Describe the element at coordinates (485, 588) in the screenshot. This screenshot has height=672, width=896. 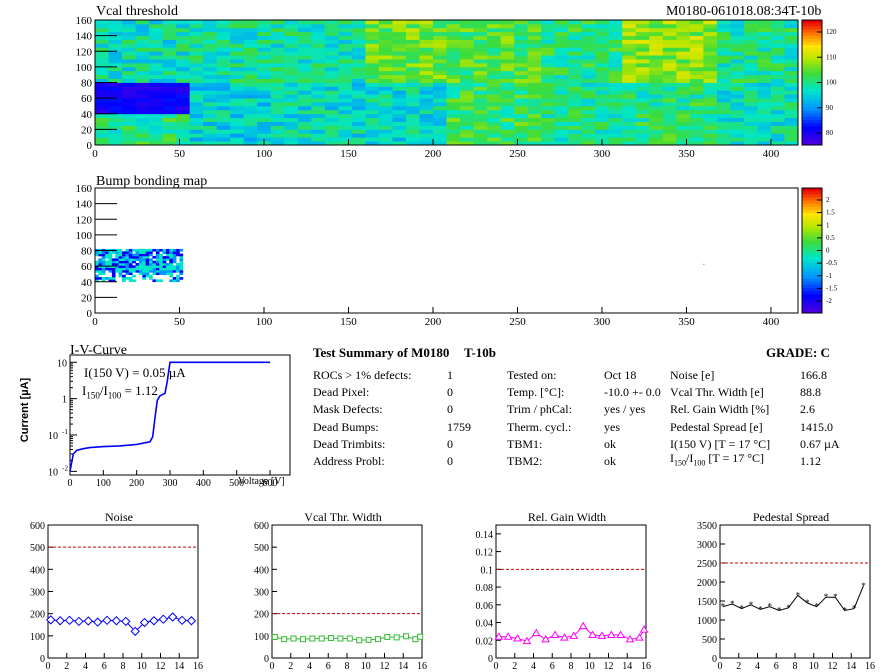
I see `small-chart-ytick-label: 0.08` at that location.